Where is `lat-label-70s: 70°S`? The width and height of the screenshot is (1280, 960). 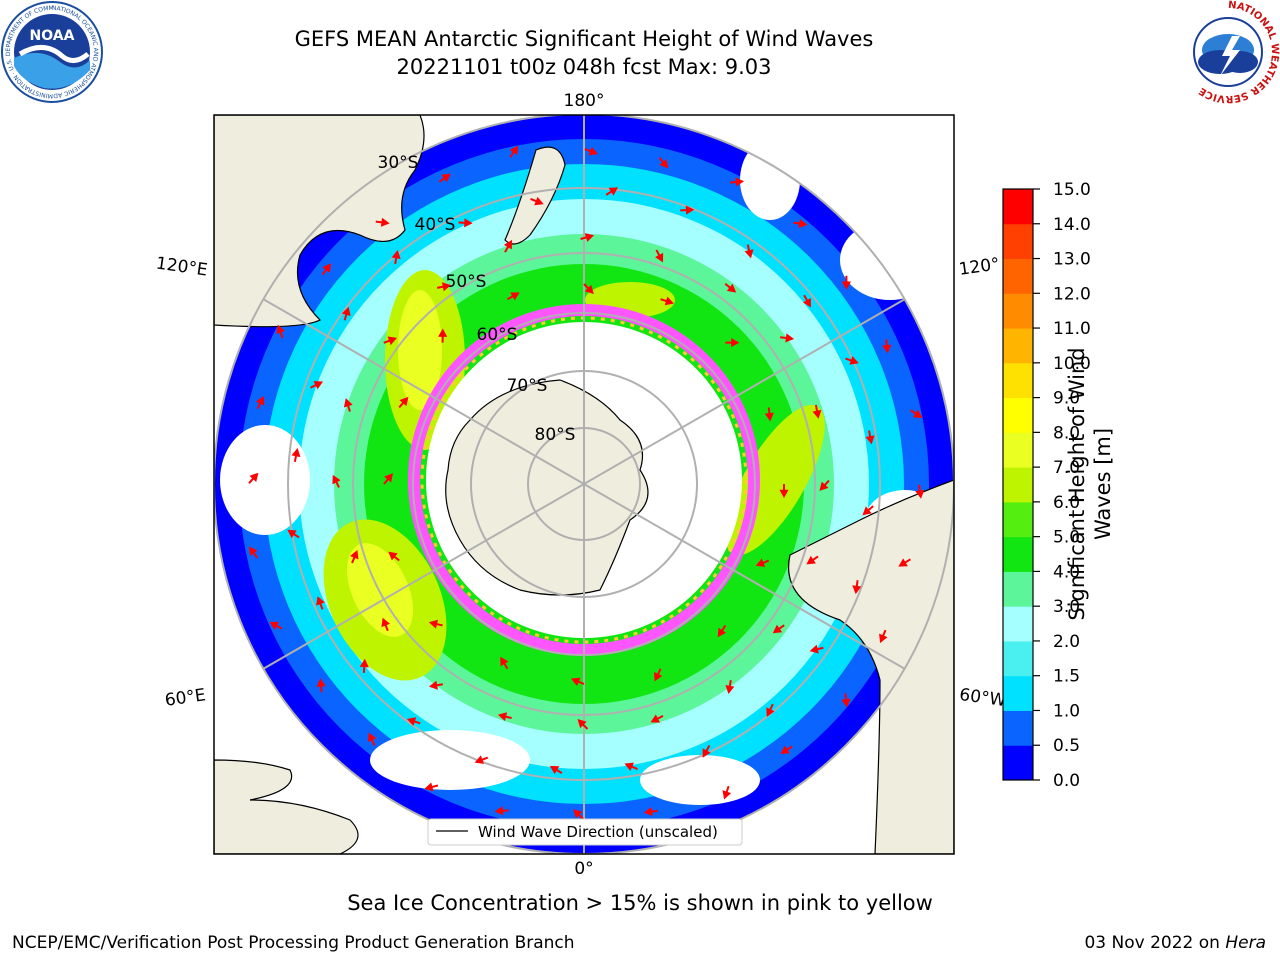
lat-label-70s: 70°S is located at coordinates (527, 386).